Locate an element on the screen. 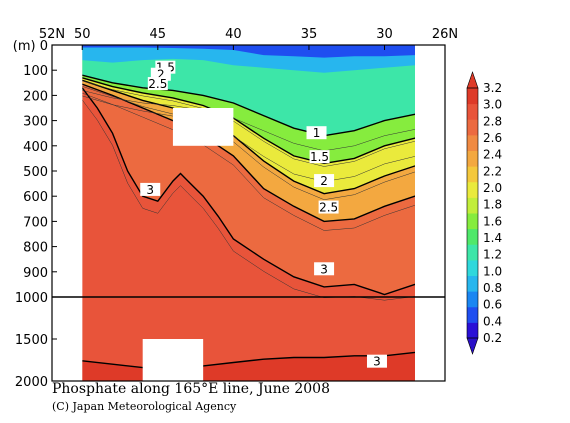 This screenshot has width=570, height=423. y-tick-label-3: 300 is located at coordinates (35, 122).